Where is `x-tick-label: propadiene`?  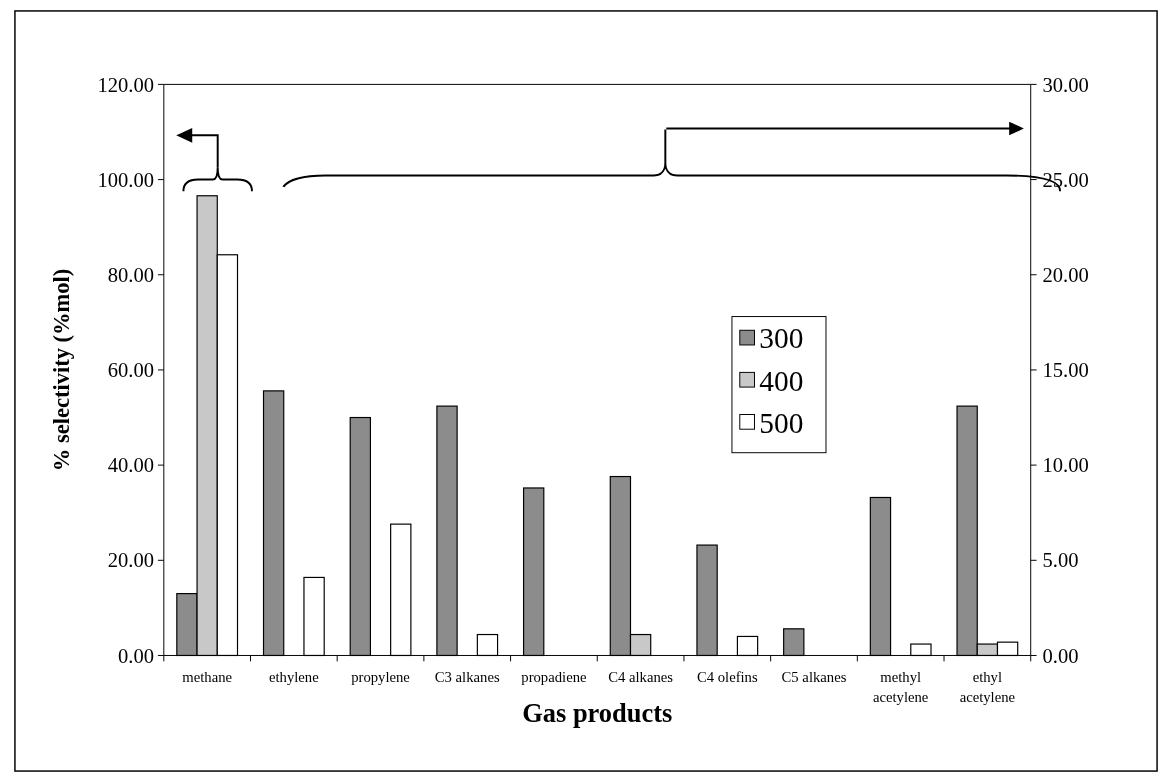
x-tick-label: propadiene is located at coordinates (554, 676).